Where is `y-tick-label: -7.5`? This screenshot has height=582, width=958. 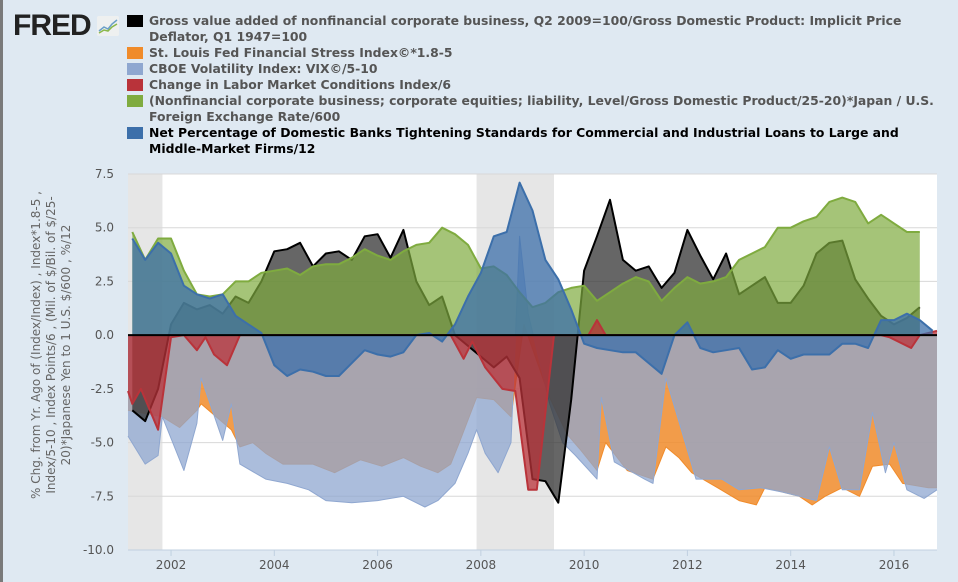 y-tick-label: -7.5 is located at coordinates (102, 496).